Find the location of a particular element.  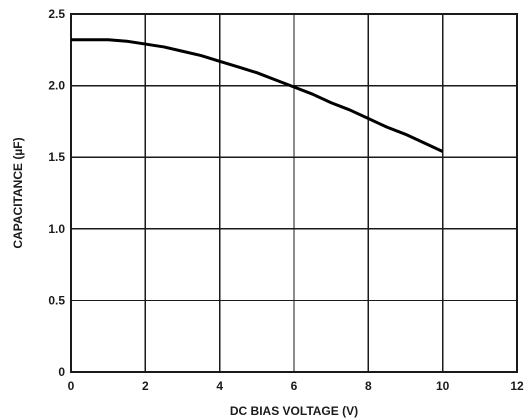

y-tick-label: 0.5 is located at coordinates (56, 300).